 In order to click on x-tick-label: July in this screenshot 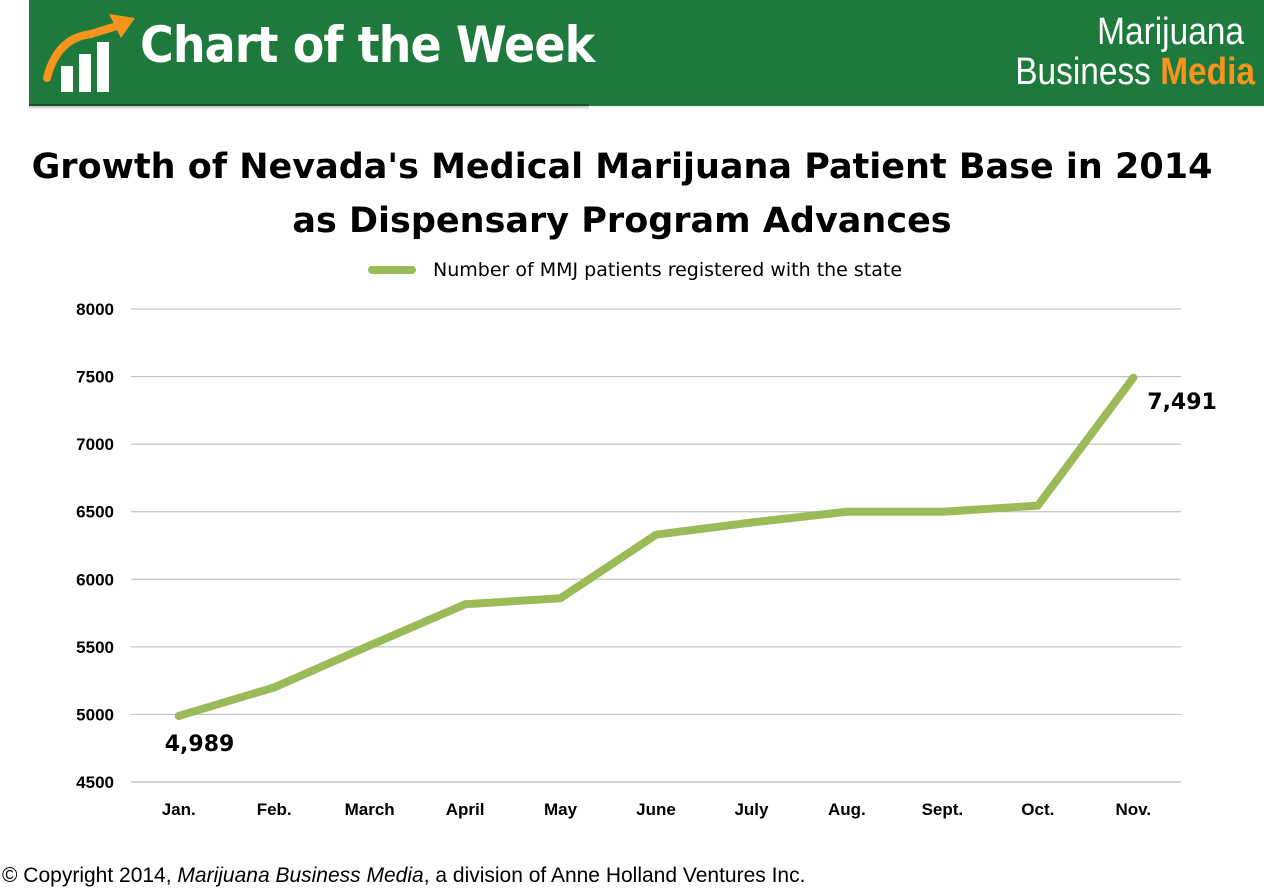, I will do `click(751, 809)`.